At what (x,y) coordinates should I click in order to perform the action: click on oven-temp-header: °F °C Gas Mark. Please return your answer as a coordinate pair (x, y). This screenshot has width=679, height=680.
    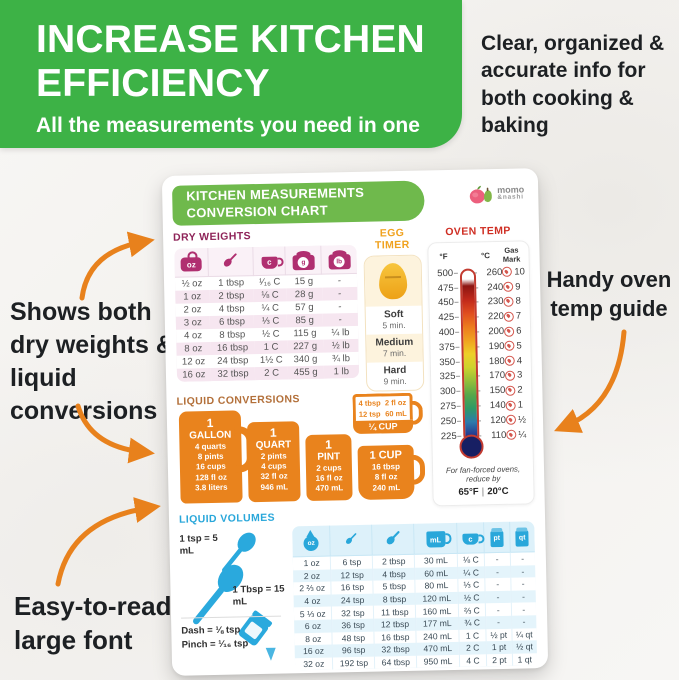
    Looking at the image, I should click on (478, 255).